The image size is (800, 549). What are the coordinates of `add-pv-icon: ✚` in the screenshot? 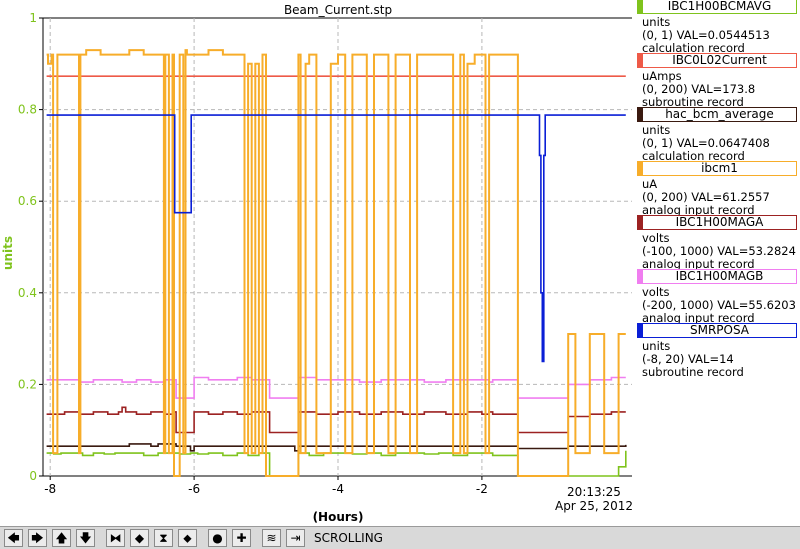 It's located at (241, 538).